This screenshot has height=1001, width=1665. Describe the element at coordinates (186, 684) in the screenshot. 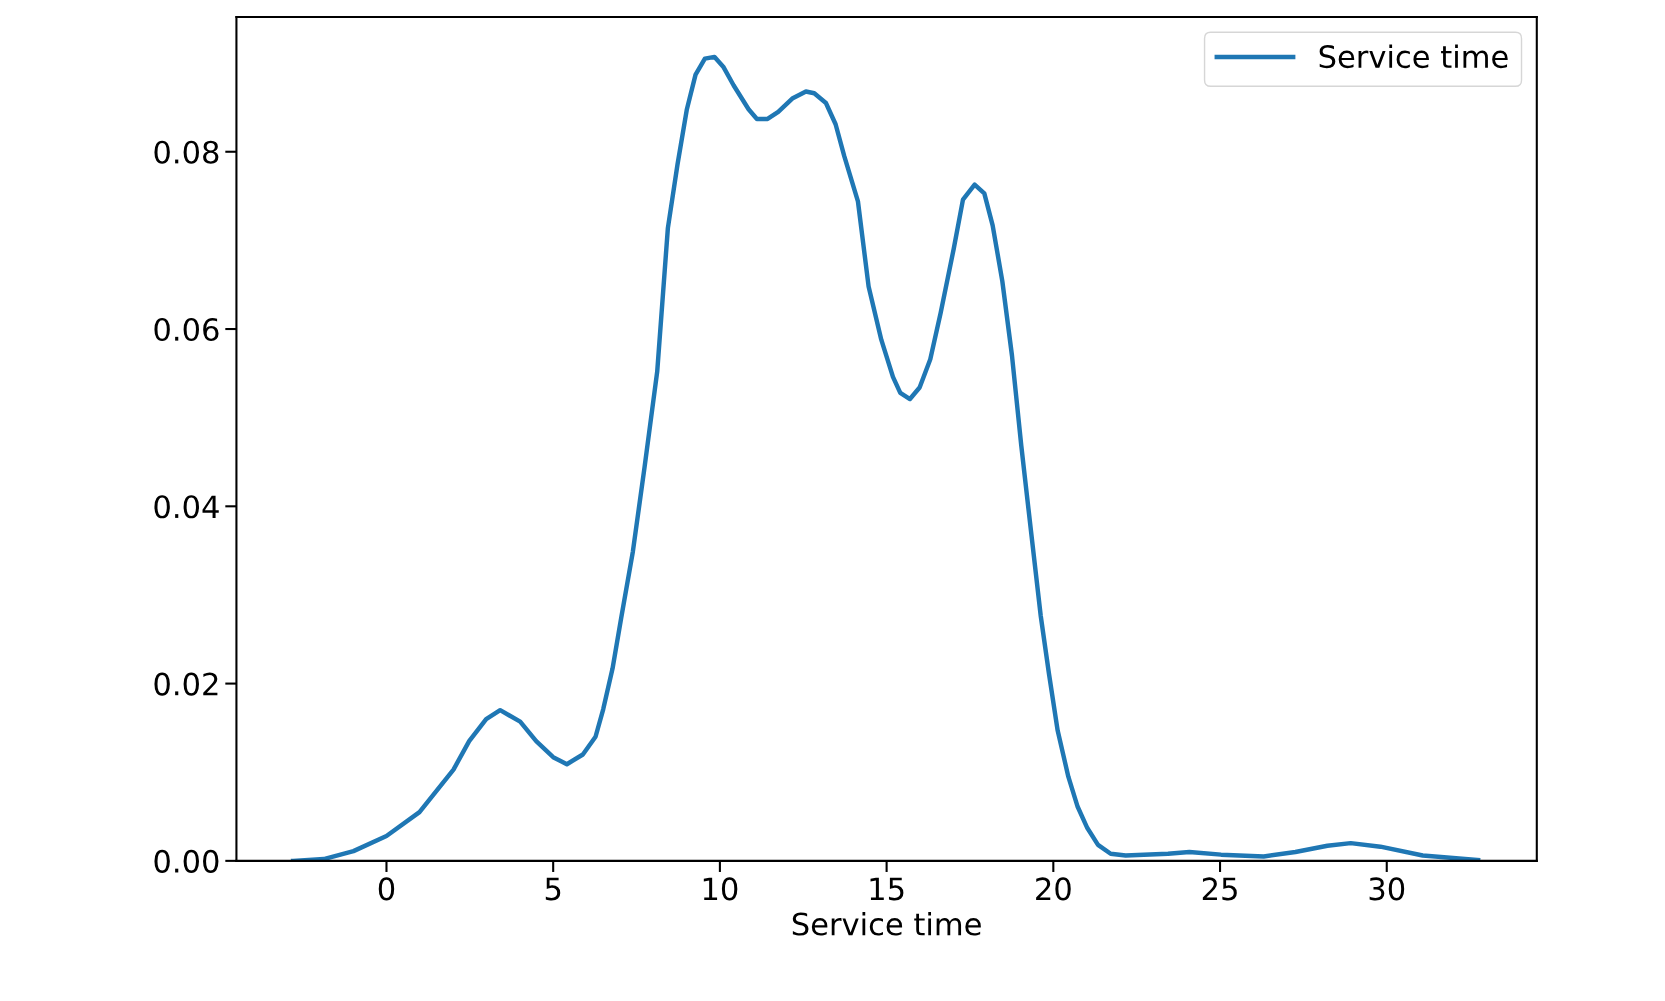

I see `y-tick-label: 0.02` at that location.